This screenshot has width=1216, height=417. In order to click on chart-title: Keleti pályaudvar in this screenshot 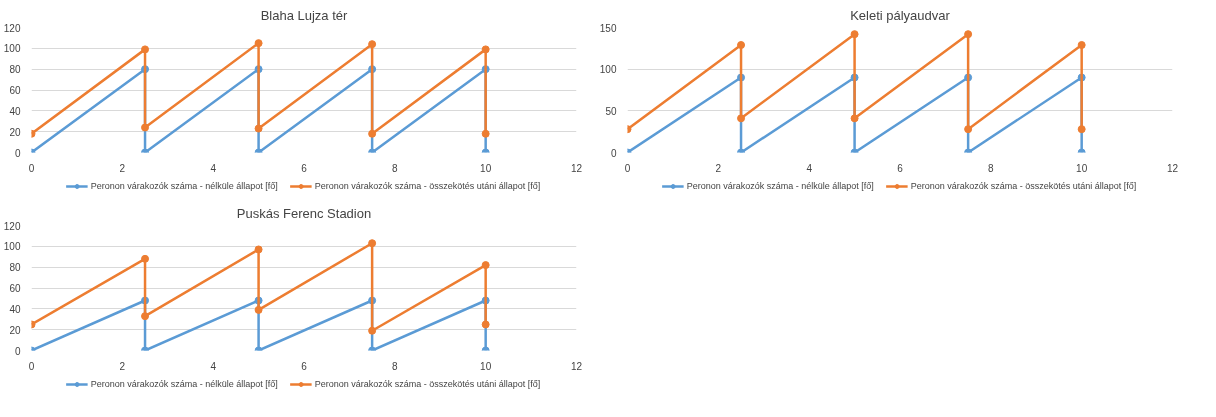, I will do `click(900, 15)`.